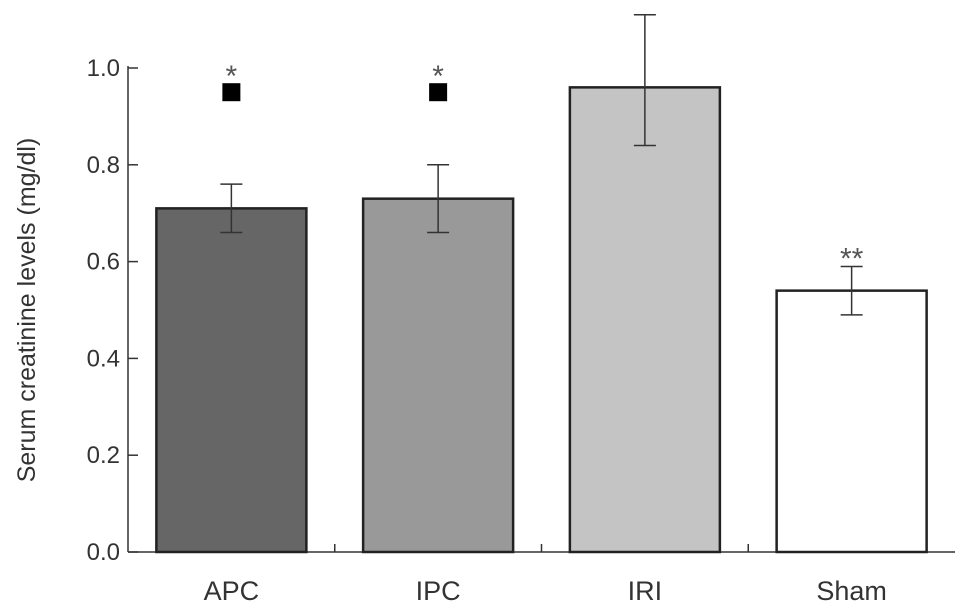  Describe the element at coordinates (103, 358) in the screenshot. I see `y-tick-label: 0.4` at that location.